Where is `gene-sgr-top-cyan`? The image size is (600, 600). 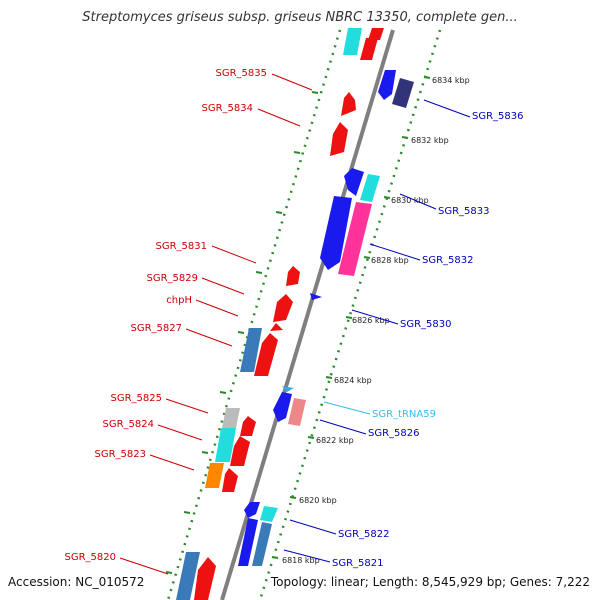
gene-sgr-top-cyan is located at coordinates (352, 41).